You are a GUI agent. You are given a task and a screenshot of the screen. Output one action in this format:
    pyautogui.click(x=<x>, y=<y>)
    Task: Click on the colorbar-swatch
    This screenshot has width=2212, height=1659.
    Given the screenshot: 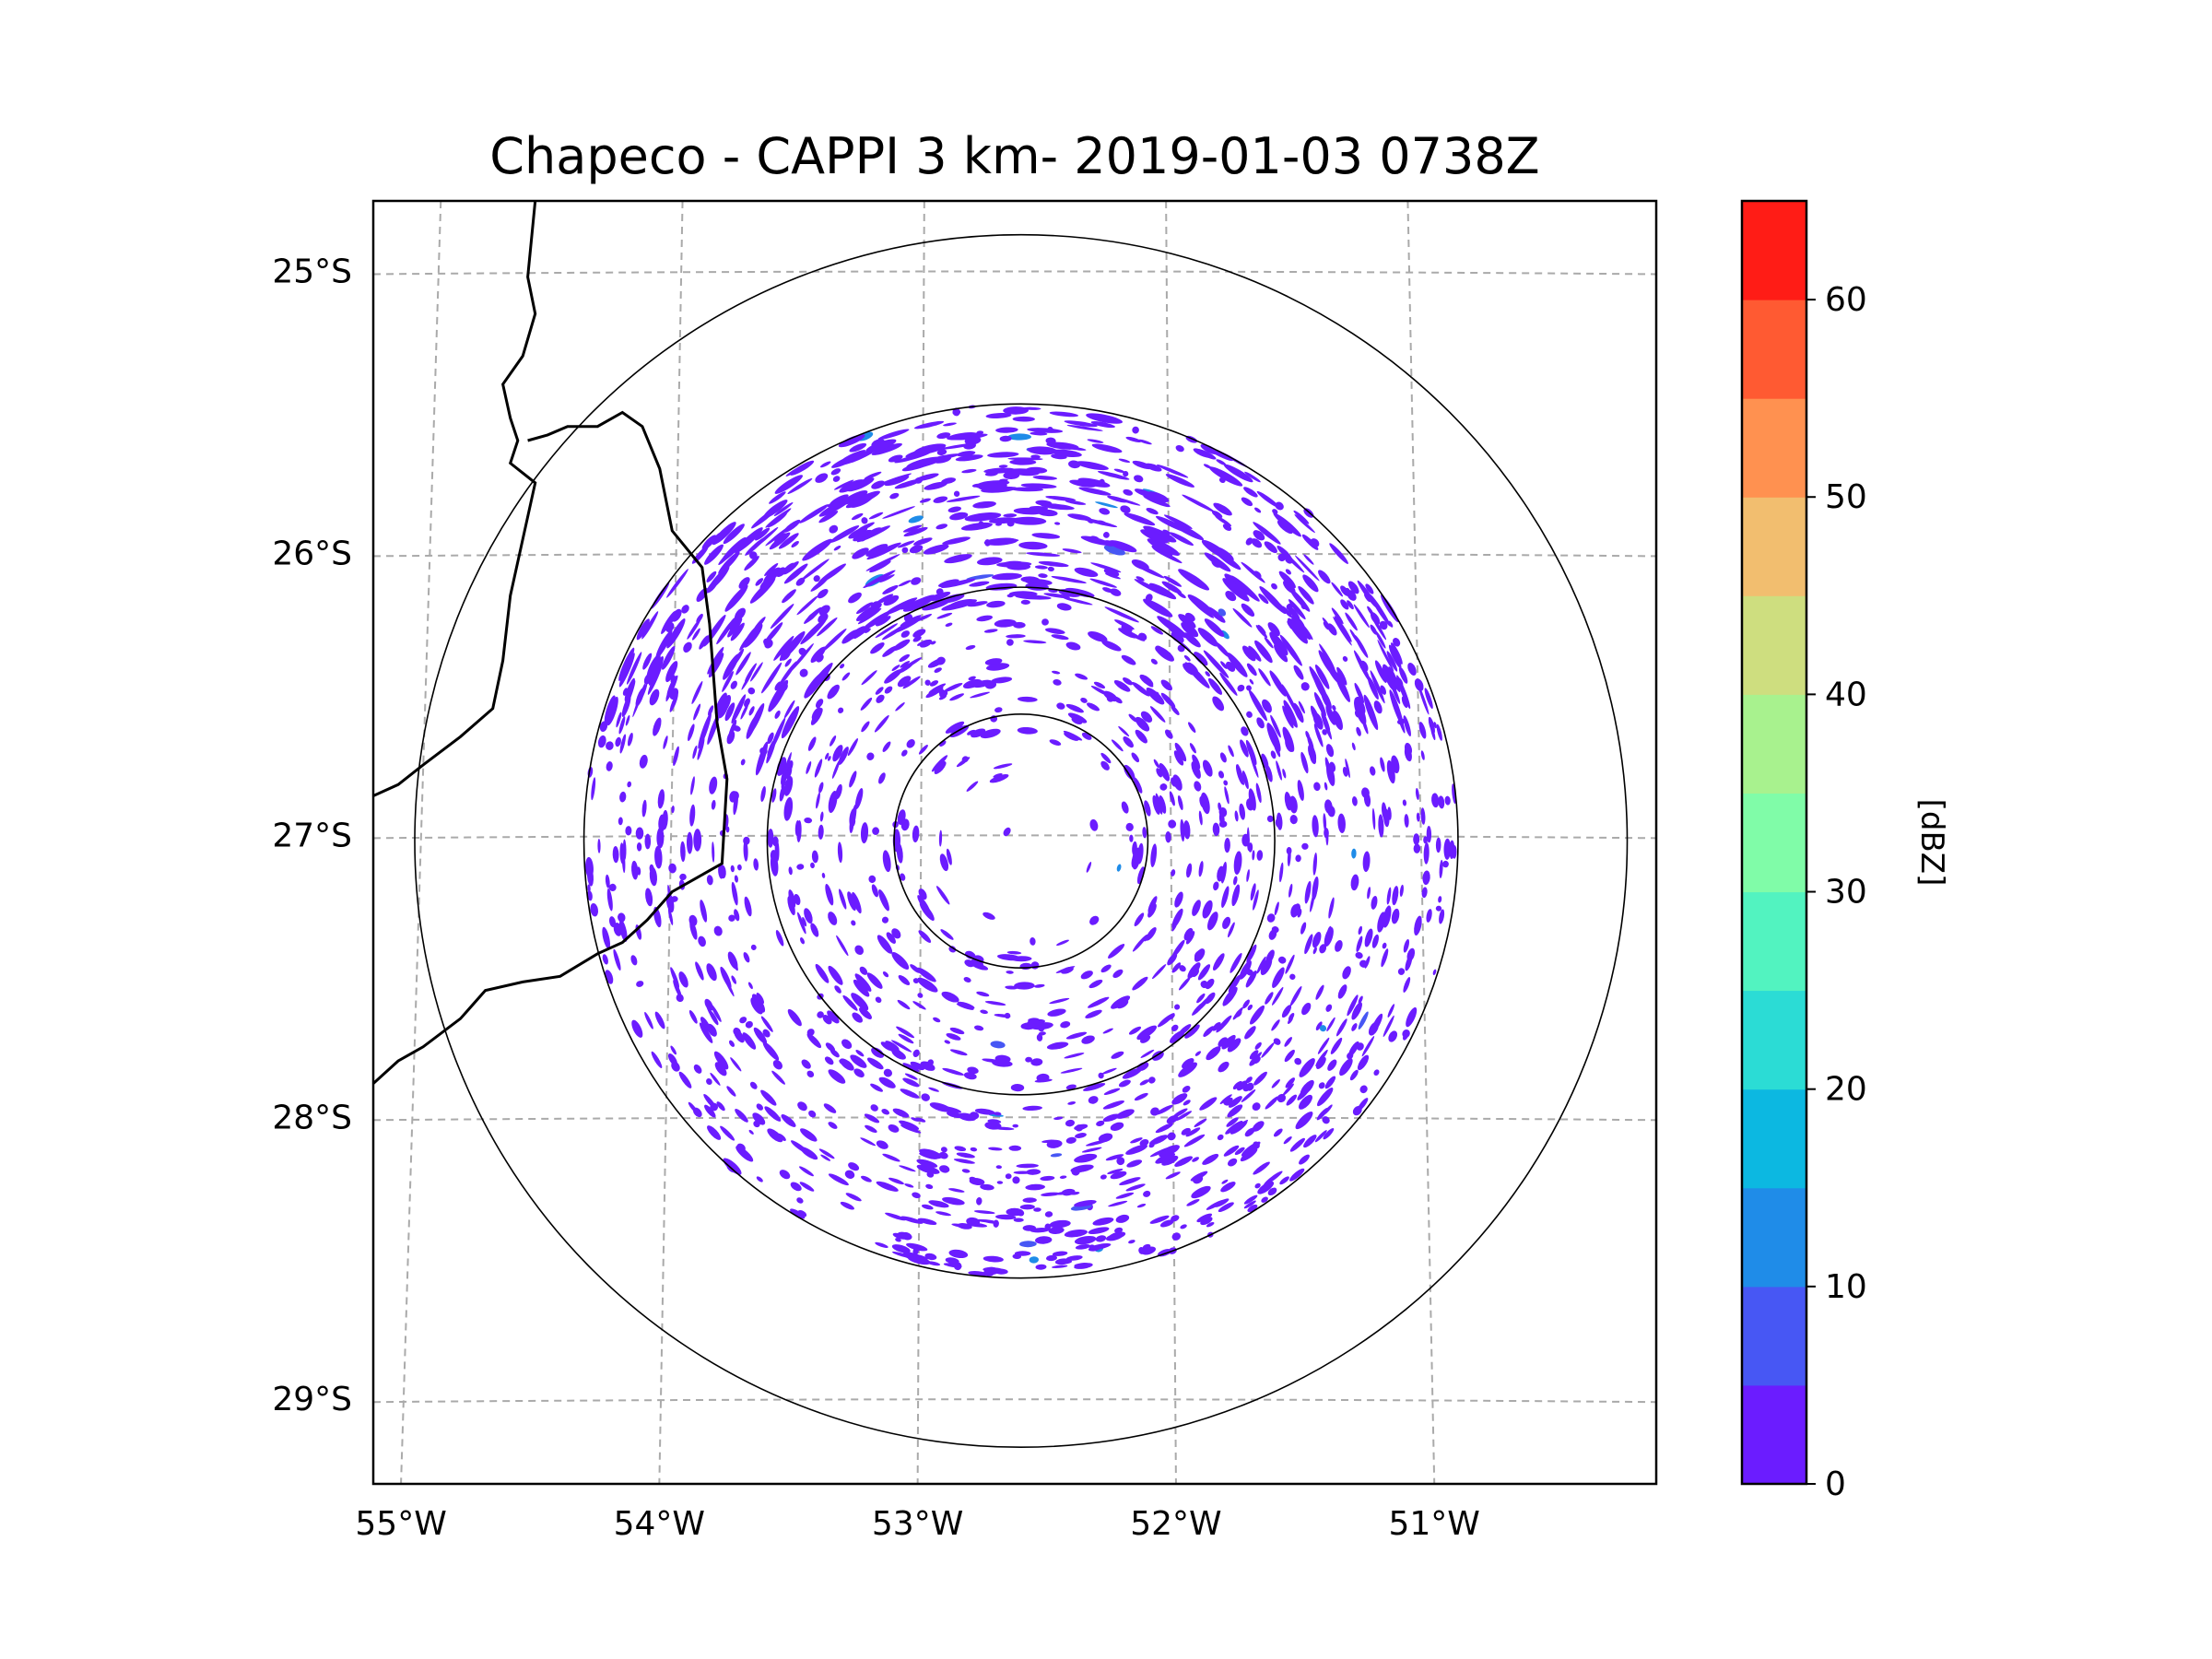 What is the action you would take?
    pyautogui.click(x=1774, y=1237)
    